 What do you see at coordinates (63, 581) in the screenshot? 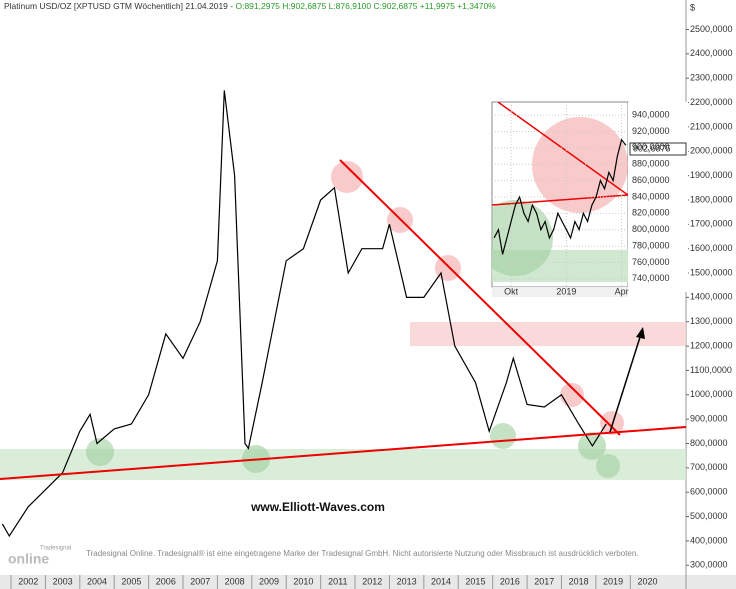
I see `x-tick-label: 2003` at bounding box center [63, 581].